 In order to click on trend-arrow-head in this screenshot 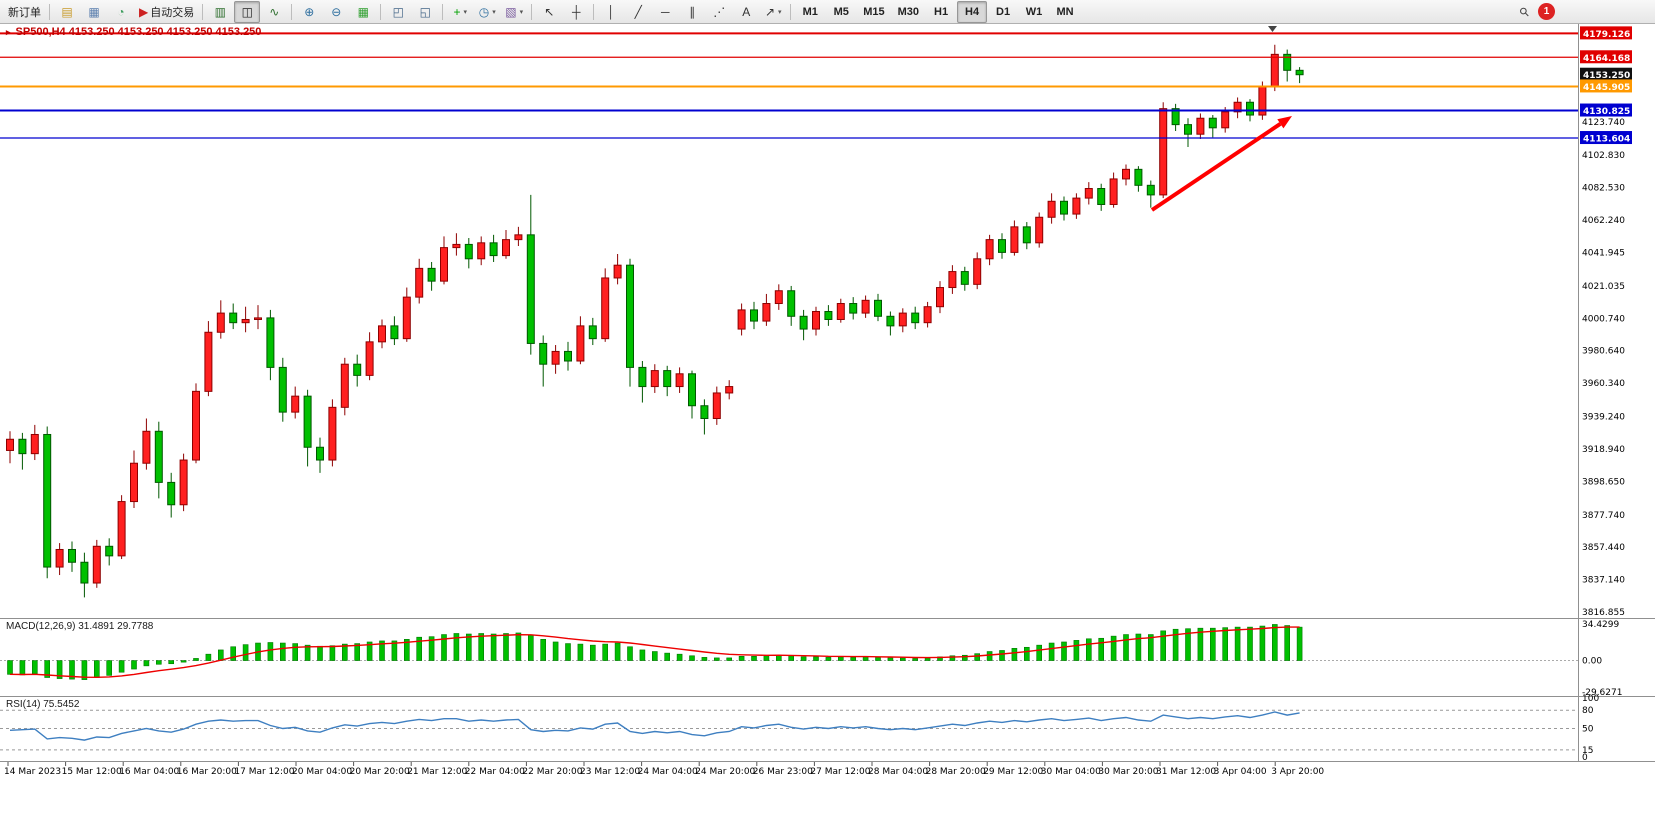, I will do `click(1284, 122)`.